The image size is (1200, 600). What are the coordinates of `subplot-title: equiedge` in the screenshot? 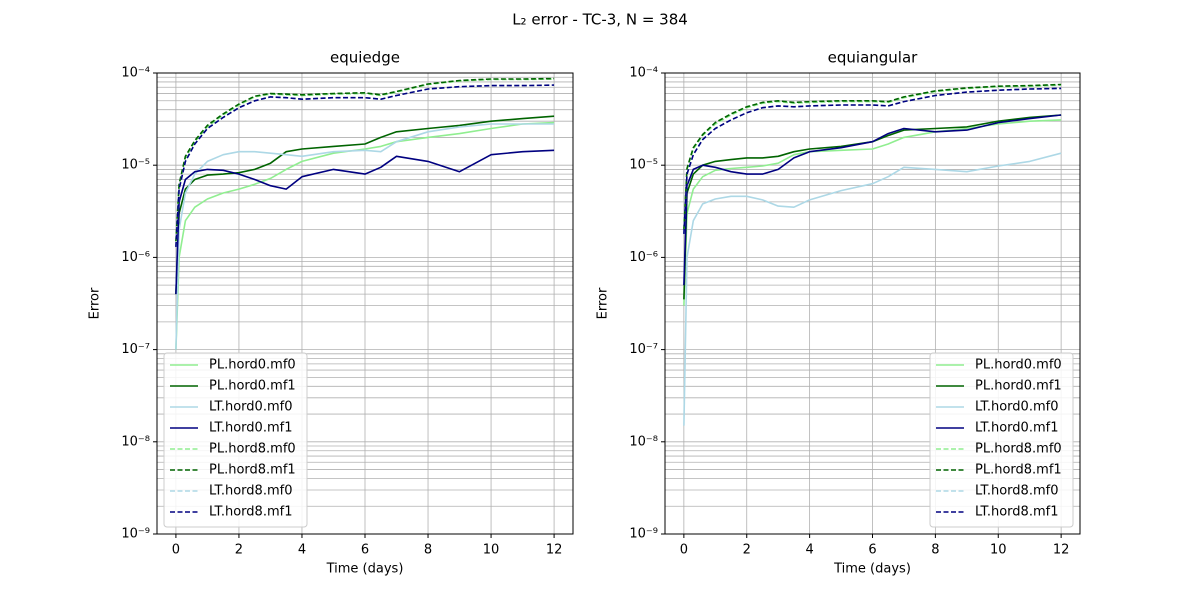 It's located at (365, 58).